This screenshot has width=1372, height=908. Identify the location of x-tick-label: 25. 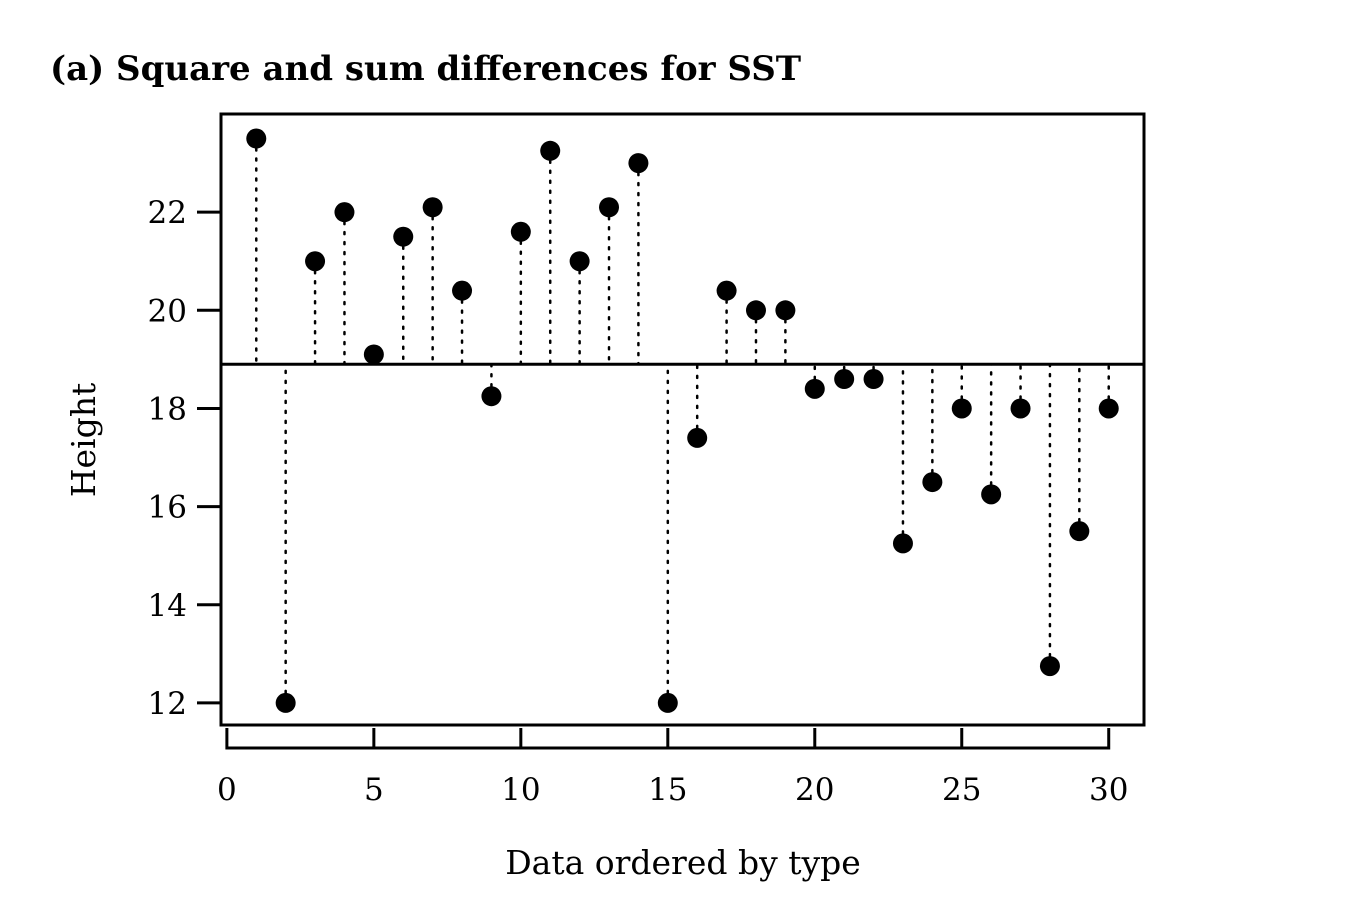
(961, 790).